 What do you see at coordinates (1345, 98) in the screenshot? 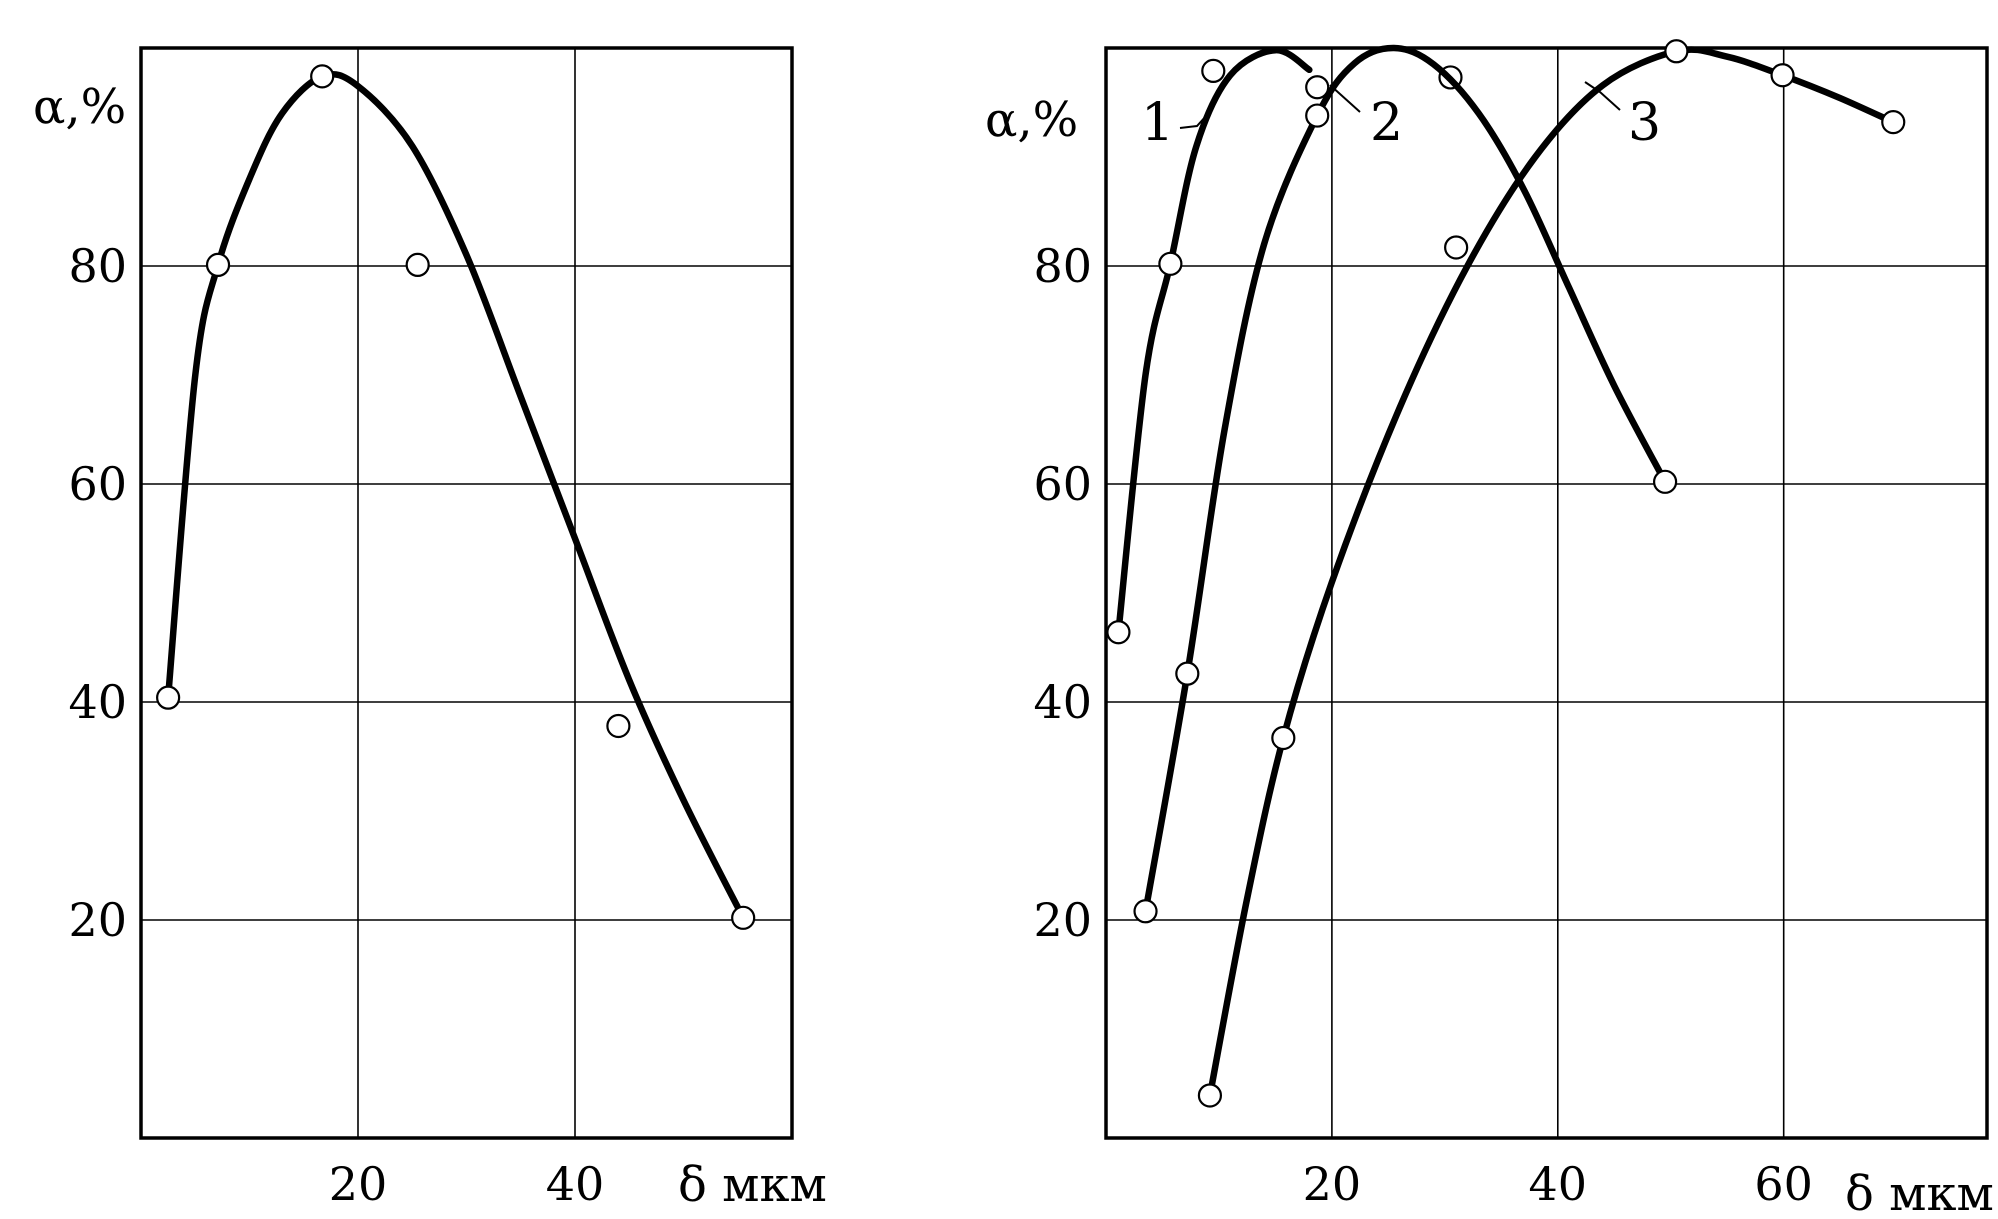
I see `series-2-leader-line` at bounding box center [1345, 98].